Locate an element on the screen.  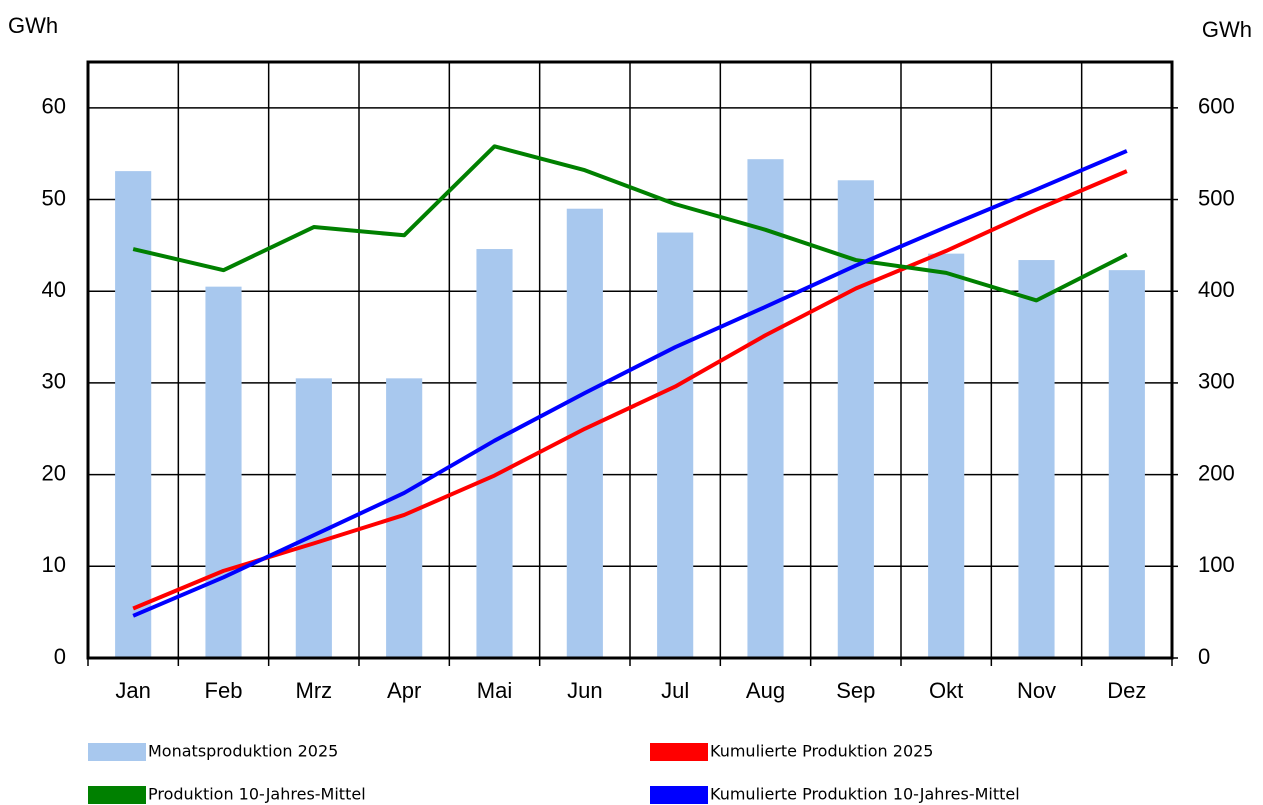
x-tick-label: Mai is located at coordinates (494, 690).